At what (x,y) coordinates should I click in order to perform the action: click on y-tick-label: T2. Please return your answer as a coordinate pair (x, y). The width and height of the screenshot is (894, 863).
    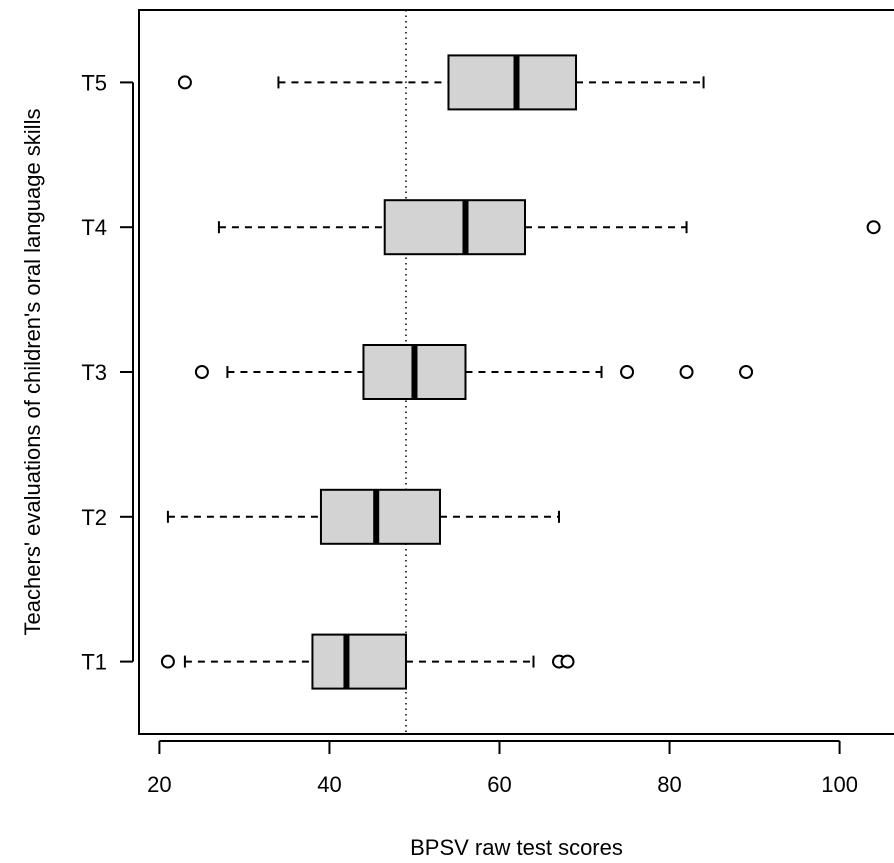
    Looking at the image, I should click on (94, 517).